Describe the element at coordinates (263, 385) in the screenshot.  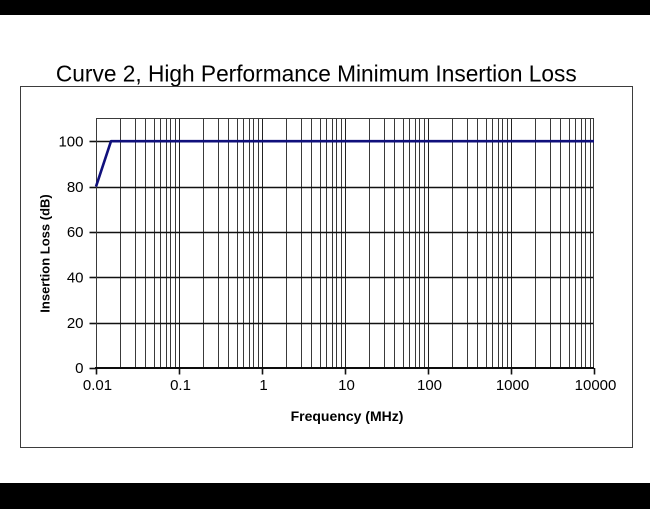
I see `svg-text: 1` at that location.